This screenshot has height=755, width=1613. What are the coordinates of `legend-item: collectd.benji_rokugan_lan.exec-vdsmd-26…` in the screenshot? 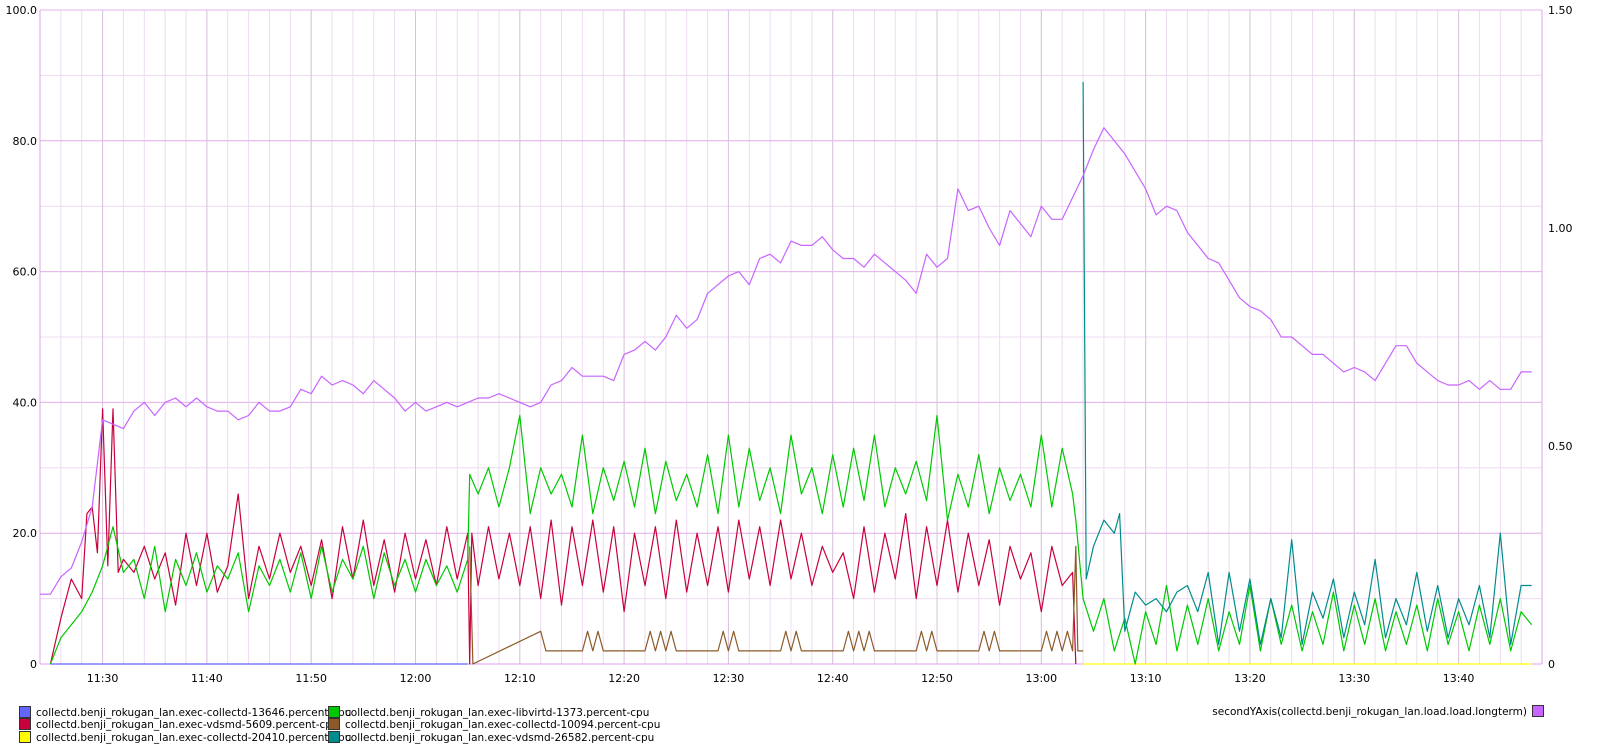 It's located at (491, 737).